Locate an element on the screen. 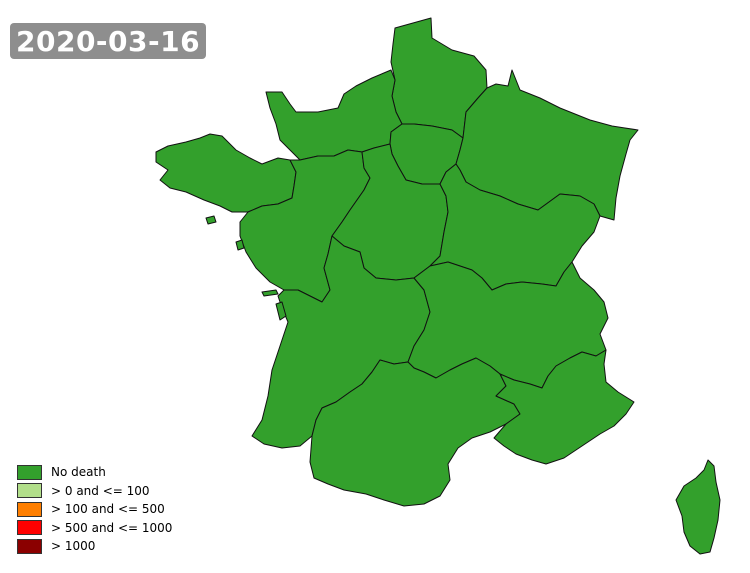 The height and width of the screenshot is (573, 750). legend-swatch-no-death is located at coordinates (29, 472).